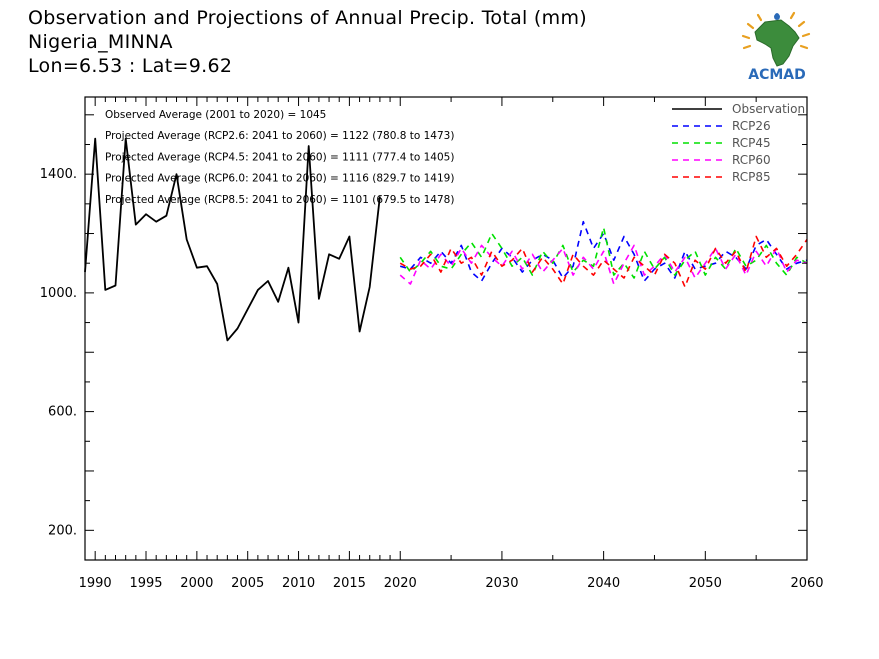 The height and width of the screenshot is (659, 879). What do you see at coordinates (247, 583) in the screenshot?
I see `x-tick-label: 2005` at bounding box center [247, 583].